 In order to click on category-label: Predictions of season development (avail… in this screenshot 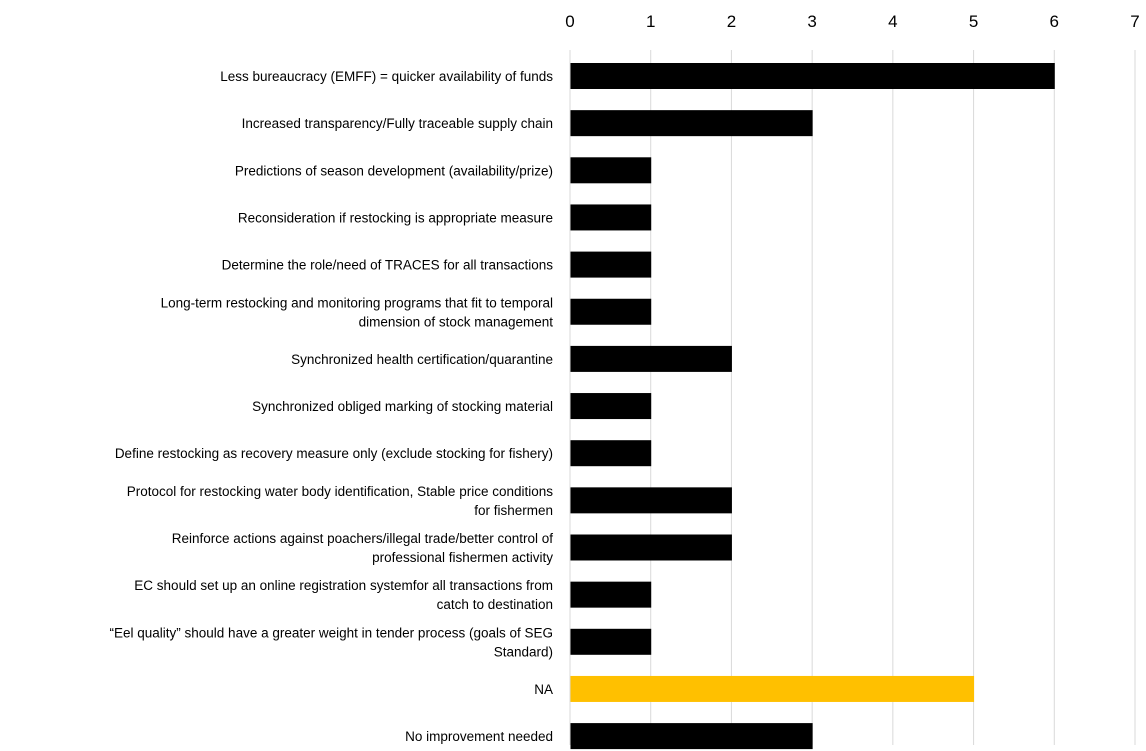, I will do `click(394, 170)`.